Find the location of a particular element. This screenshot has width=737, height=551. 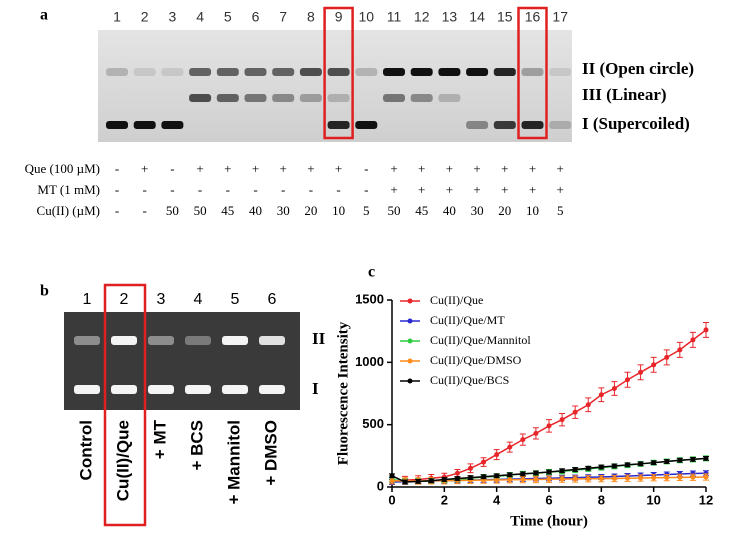

x-tick-label: 0 is located at coordinates (391, 499).